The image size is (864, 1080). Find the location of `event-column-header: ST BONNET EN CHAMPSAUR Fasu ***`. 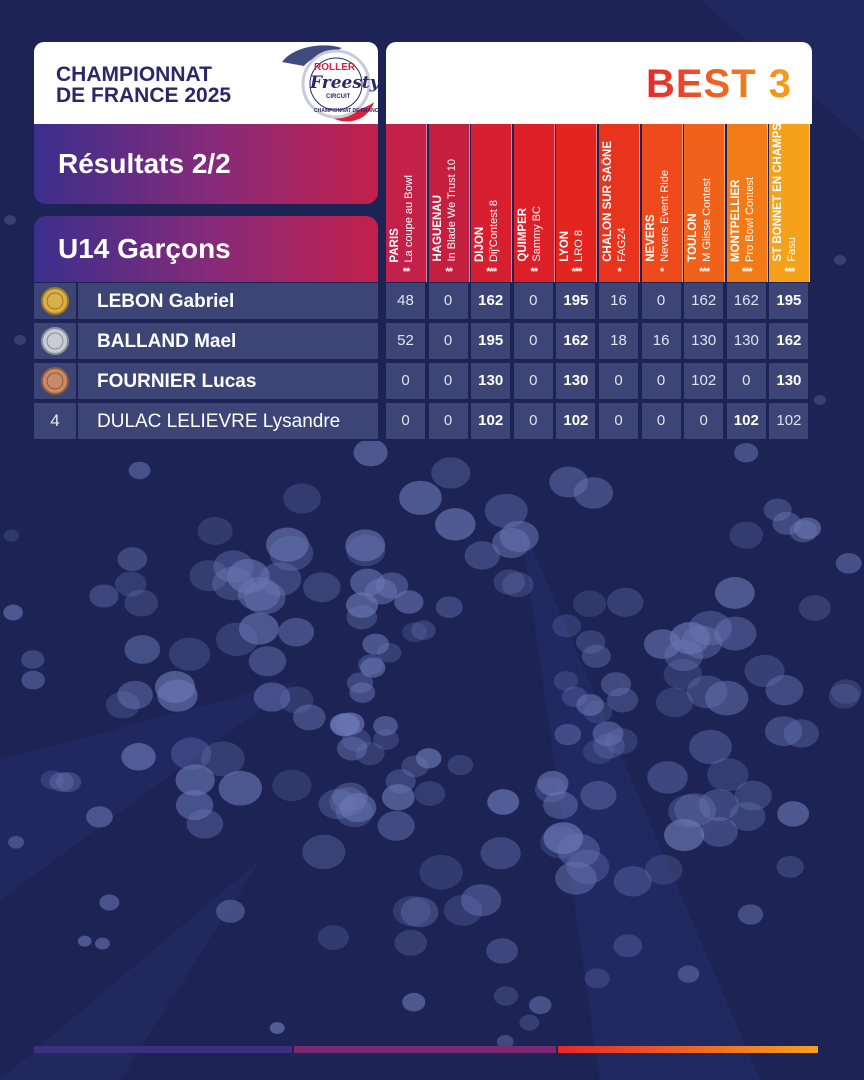

event-column-header: ST BONNET EN CHAMPSAUR Fasu *** is located at coordinates (790, 203).